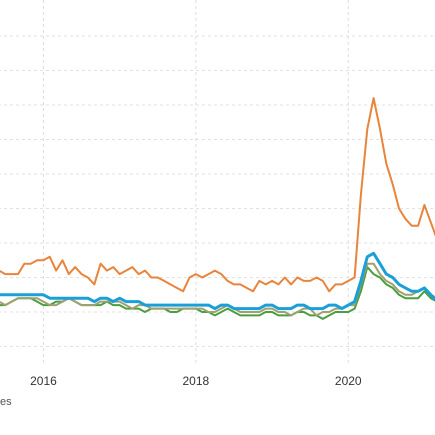 This screenshot has height=435, width=435. I want to click on x-tick-label-2020: 2020, so click(348, 381).